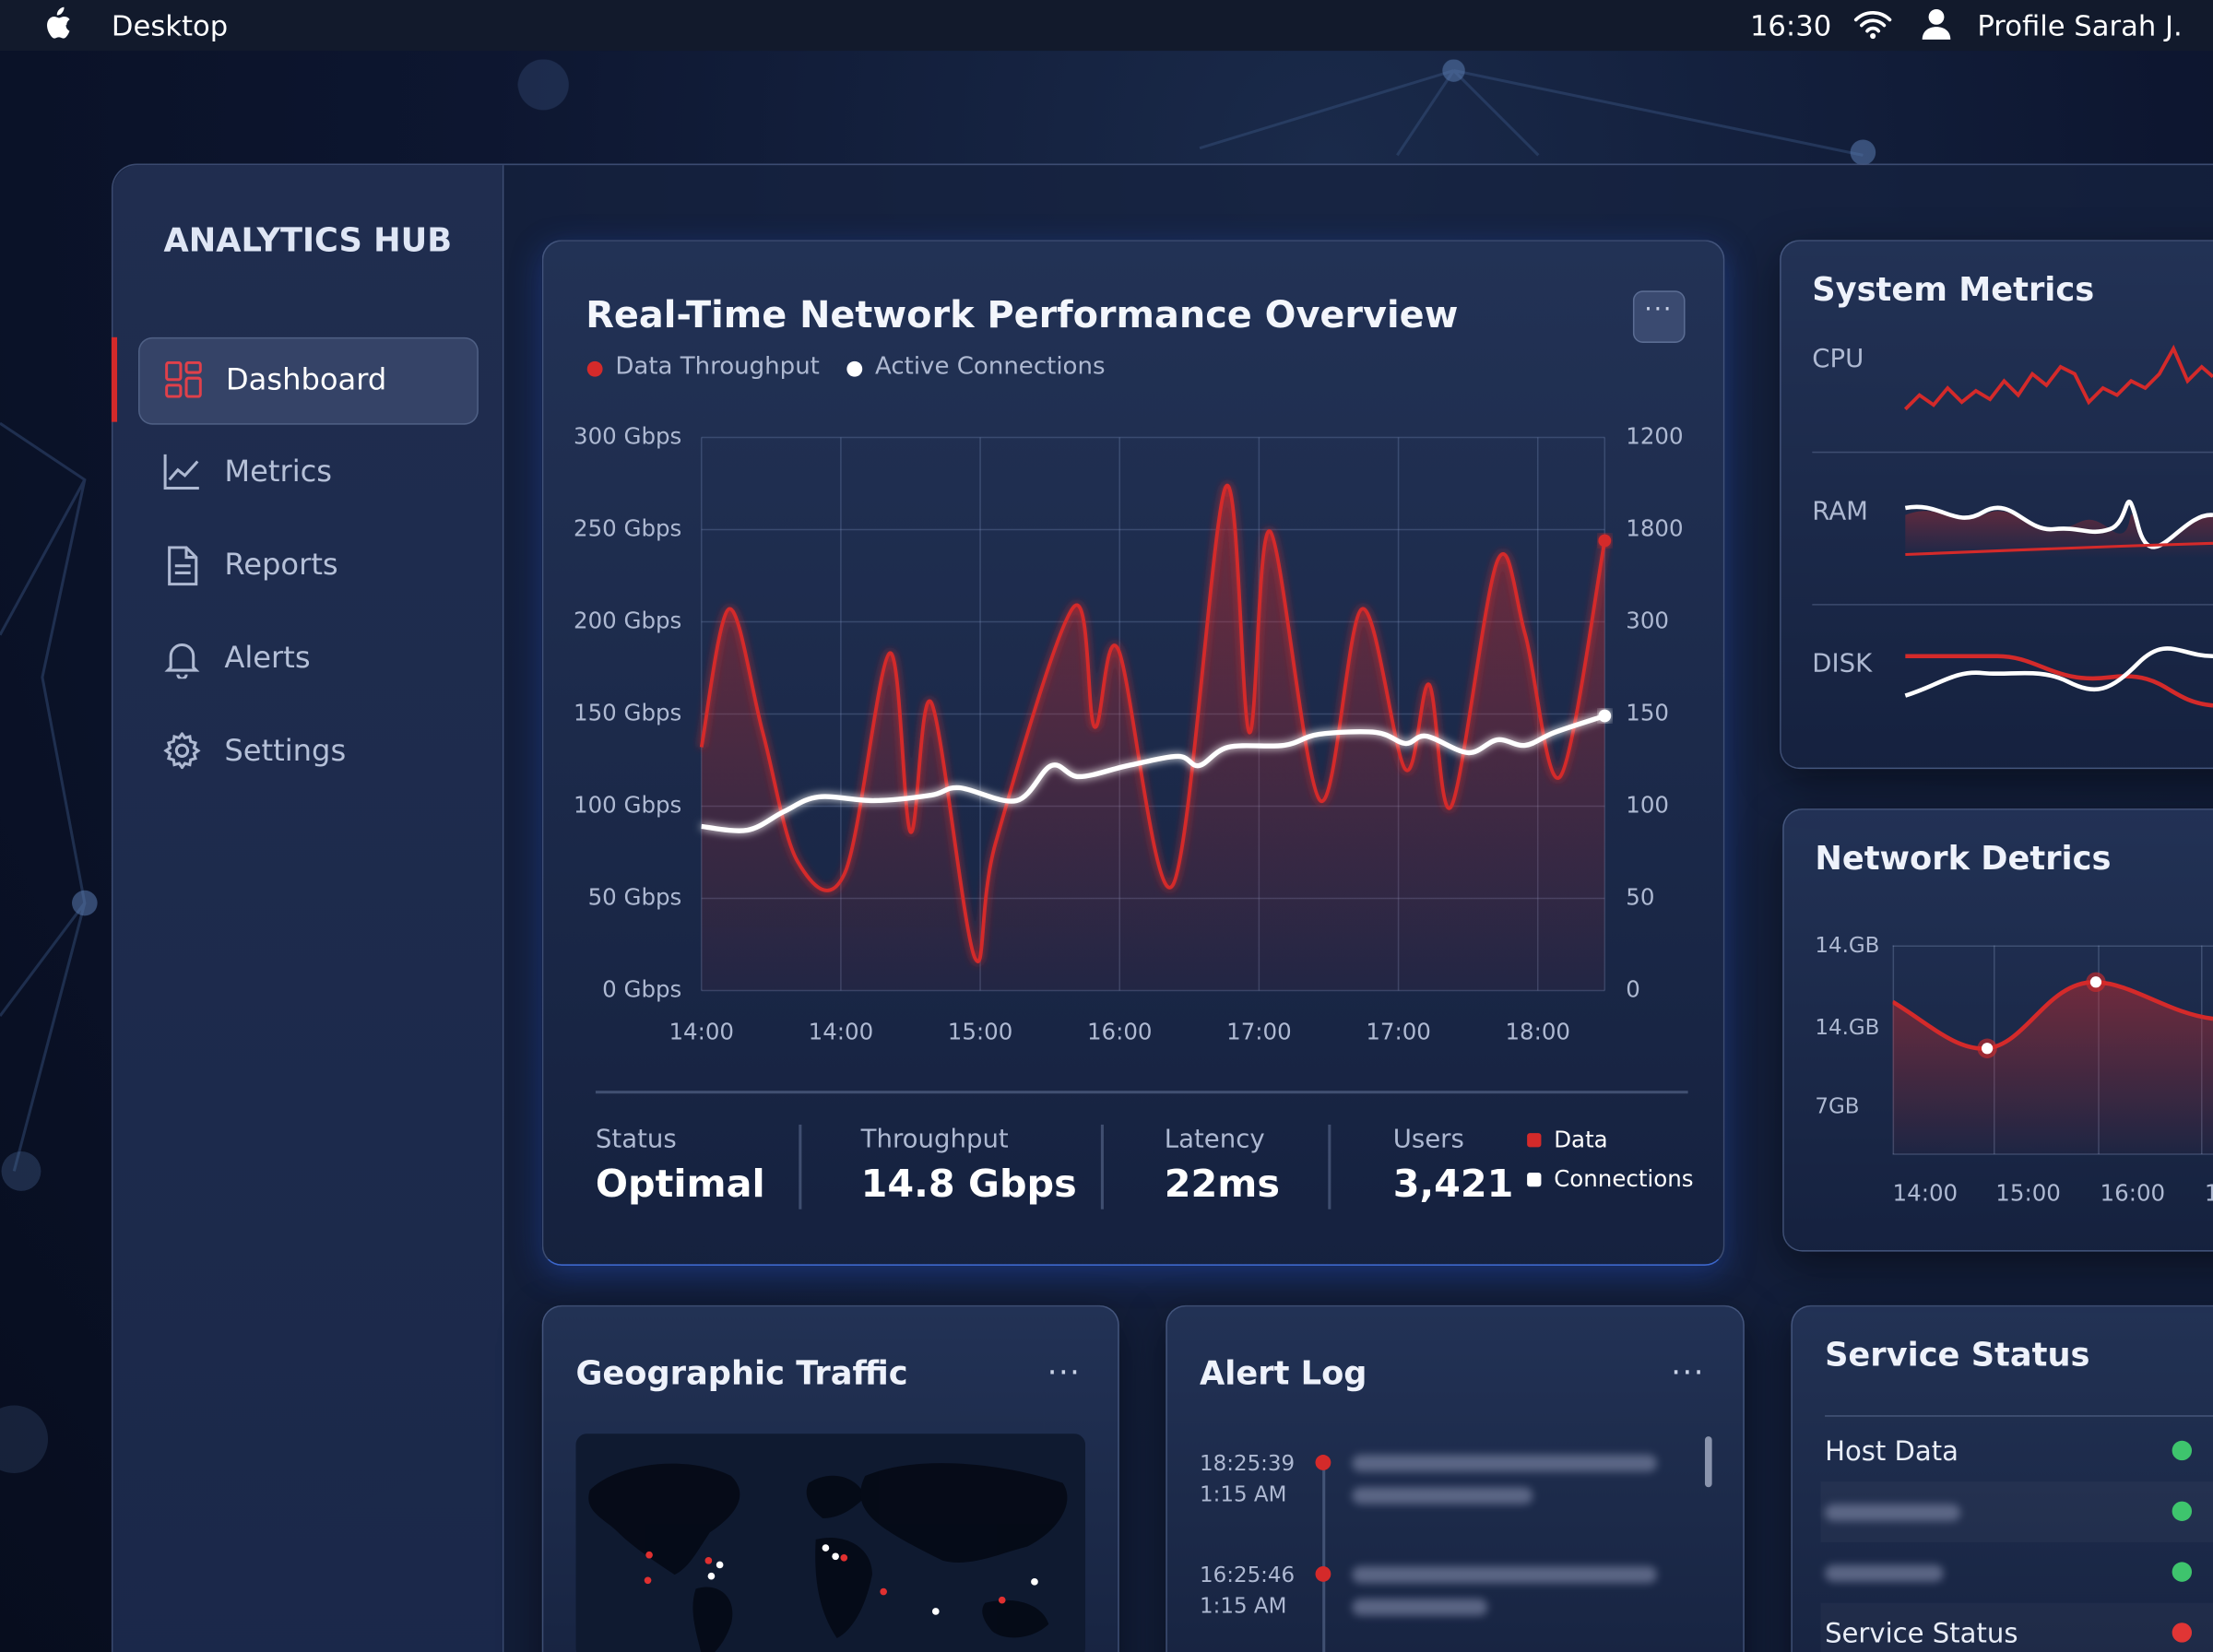 The width and height of the screenshot is (2213, 1652). I want to click on timeline, so click(1323, 1557).